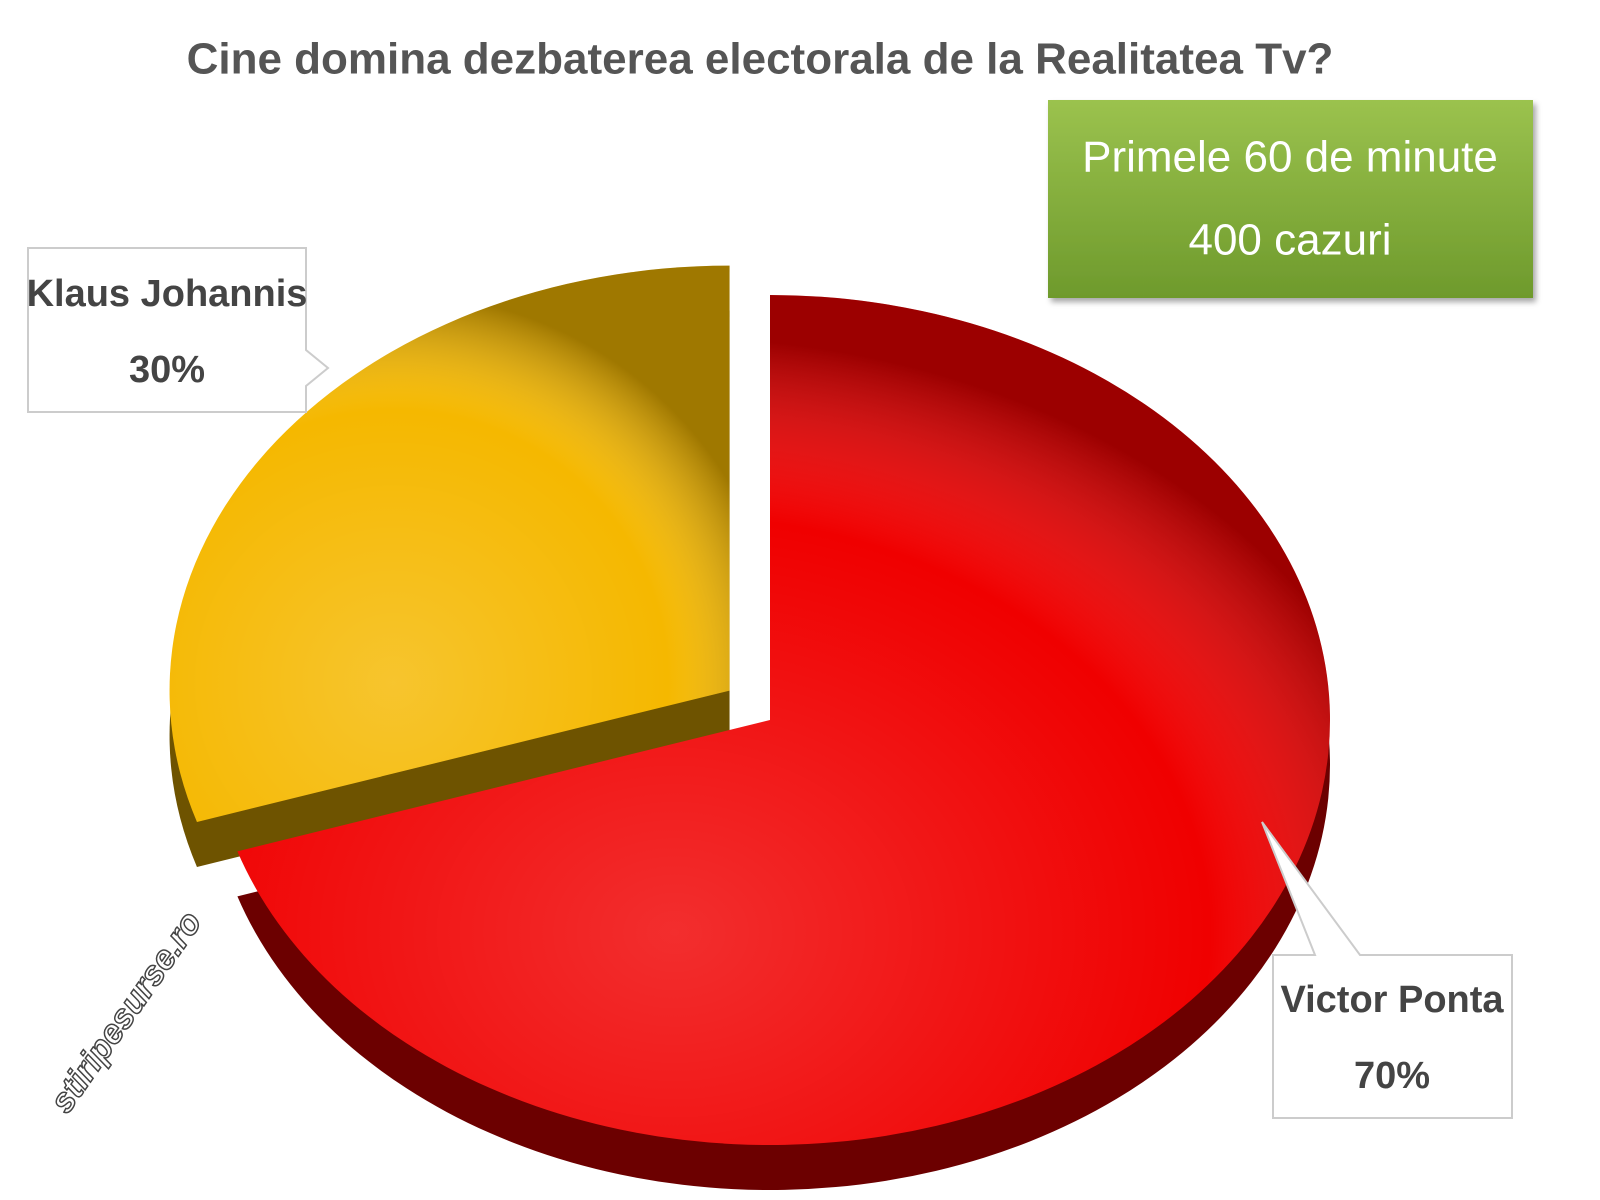 The image size is (1600, 1200). I want to click on annotation: Primele 60 de minute, so click(1290, 157).